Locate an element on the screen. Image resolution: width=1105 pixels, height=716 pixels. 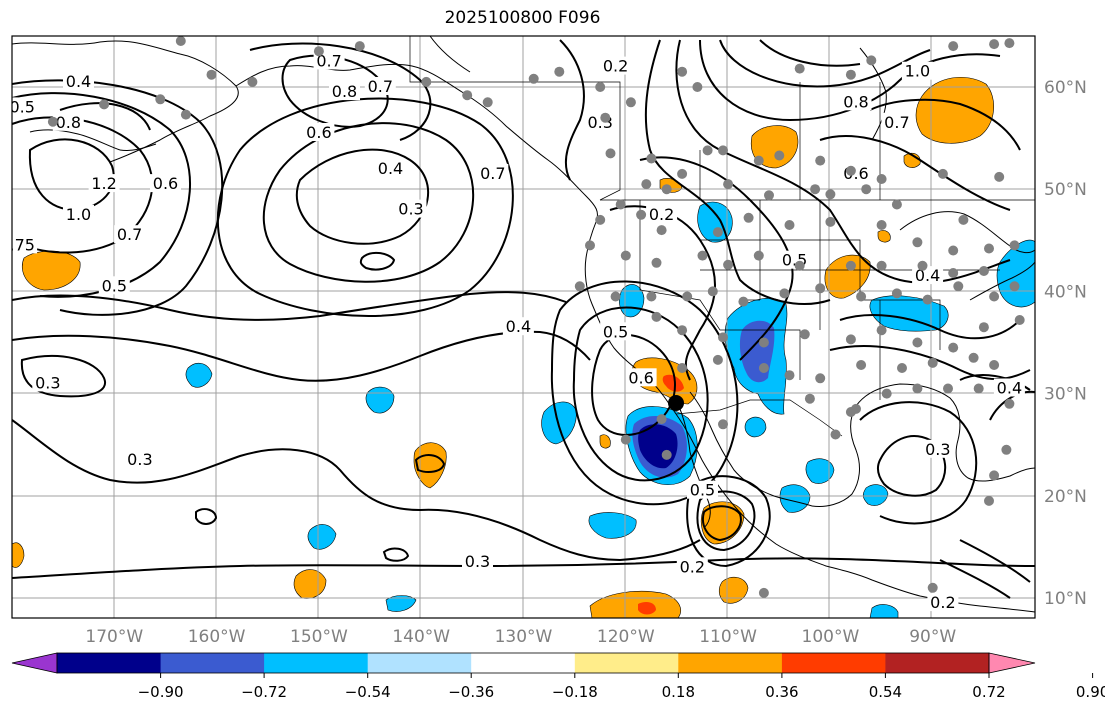
shading-socal-red is located at coordinates (673, 383).